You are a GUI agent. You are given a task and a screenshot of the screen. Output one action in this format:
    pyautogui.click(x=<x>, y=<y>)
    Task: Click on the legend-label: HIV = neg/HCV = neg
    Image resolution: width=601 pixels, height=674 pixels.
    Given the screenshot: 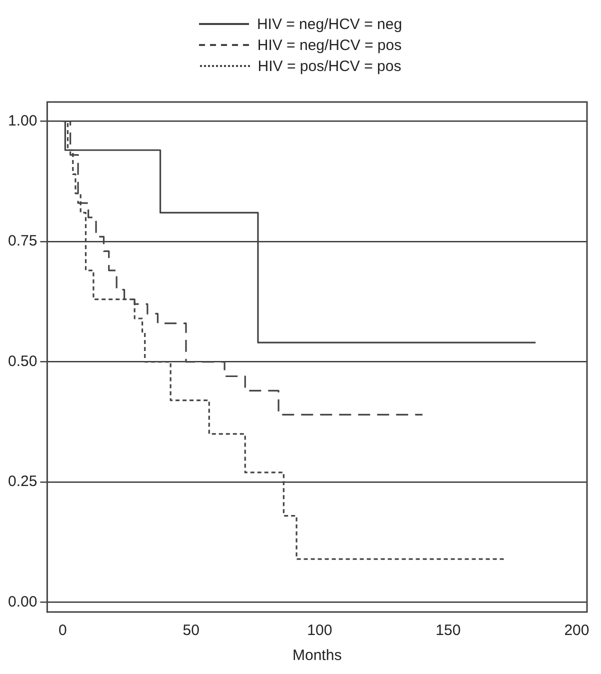 What is the action you would take?
    pyautogui.click(x=329, y=24)
    